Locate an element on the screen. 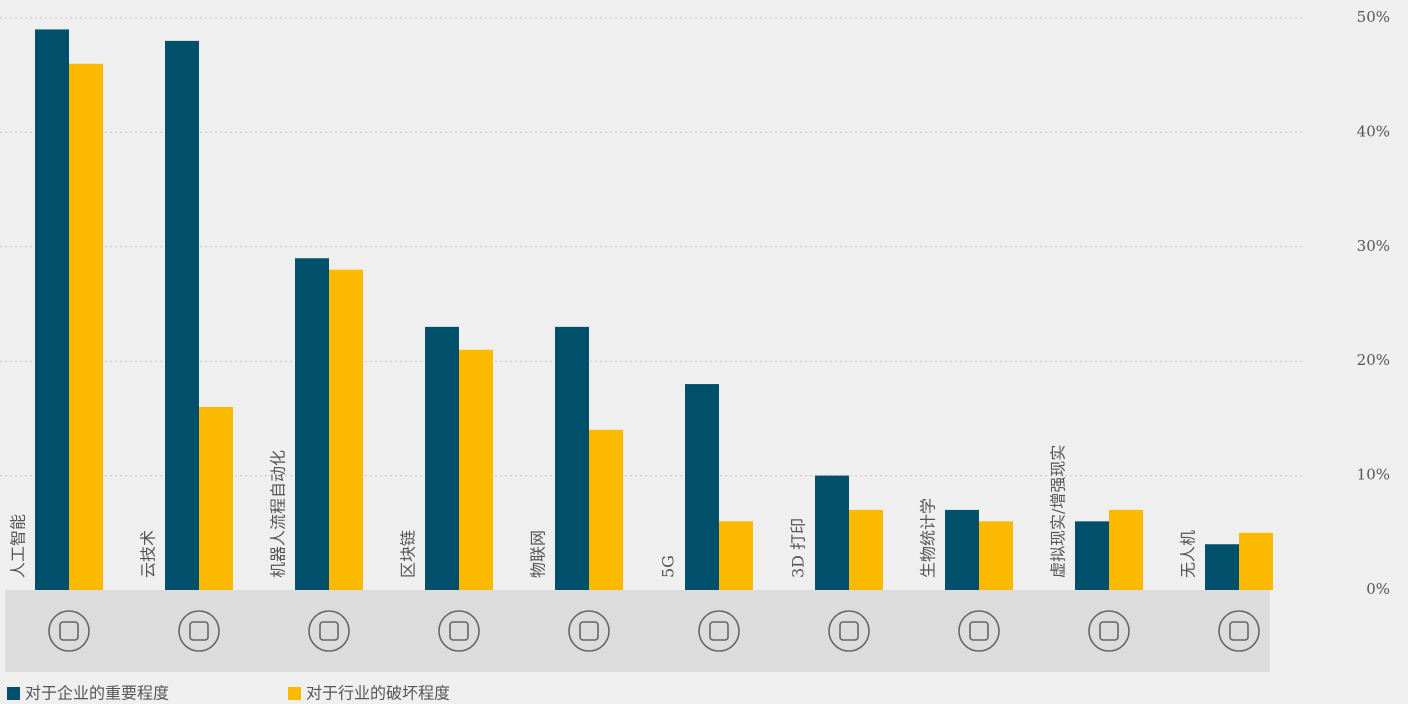  category-label: 3D 打印 is located at coordinates (798, 548).